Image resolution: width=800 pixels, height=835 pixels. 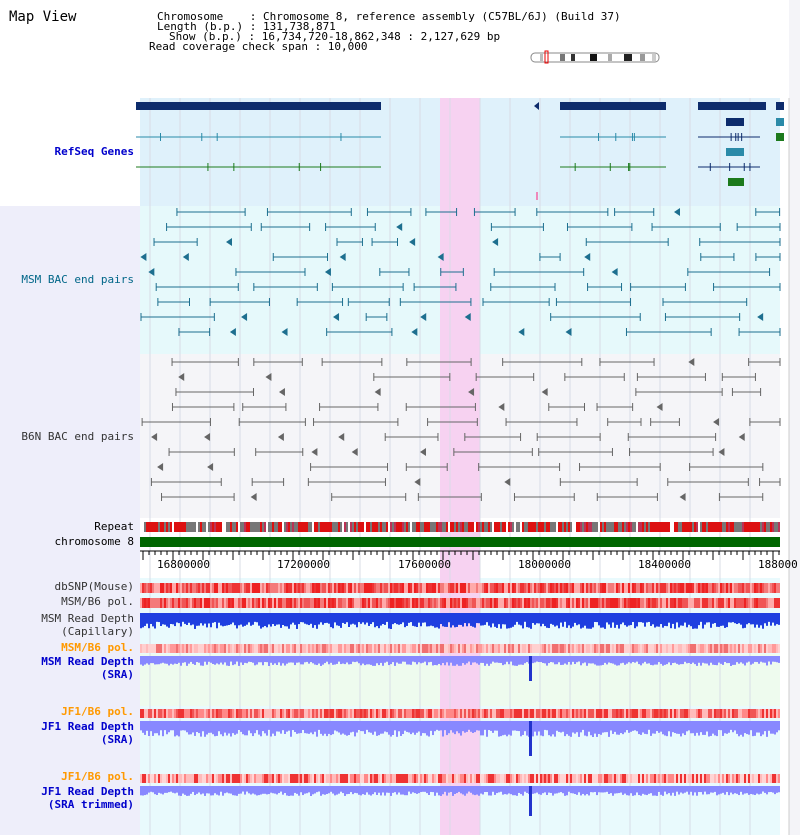 What do you see at coordinates (114, 526) in the screenshot?
I see `track-label-repeat: Repeat` at bounding box center [114, 526].